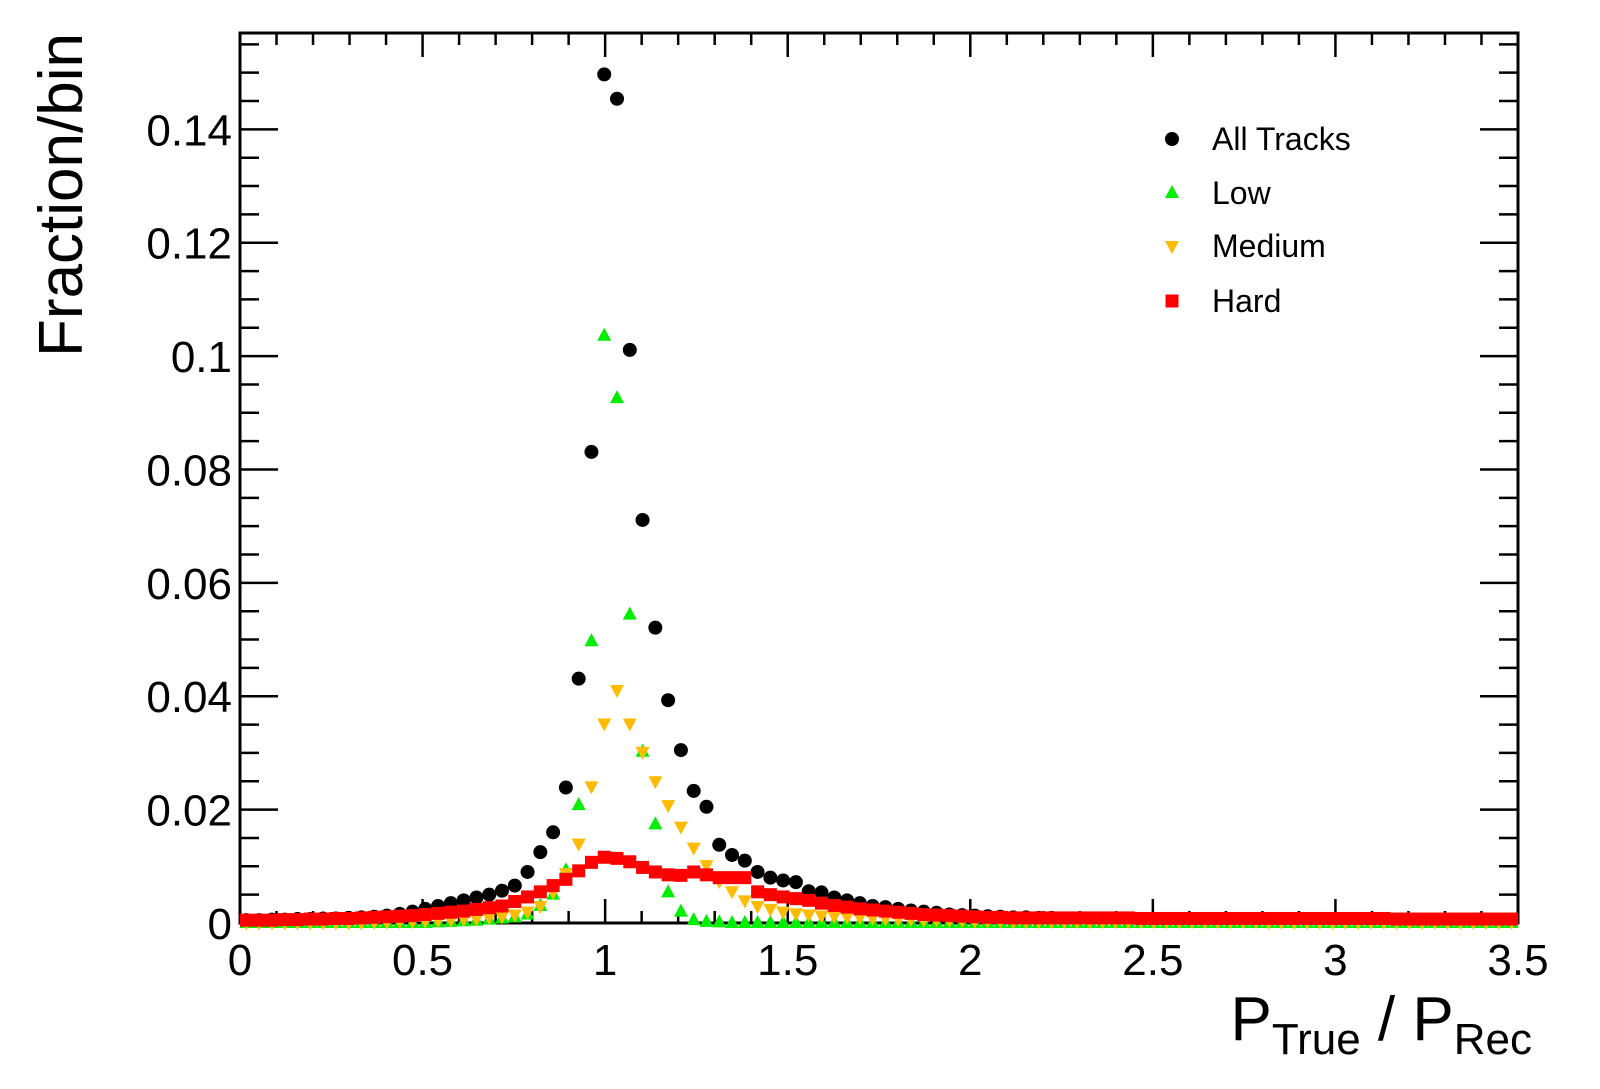 This screenshot has width=1600, height=1089. Describe the element at coordinates (1172, 139) in the screenshot. I see `legend-marker-all-tracks` at that location.